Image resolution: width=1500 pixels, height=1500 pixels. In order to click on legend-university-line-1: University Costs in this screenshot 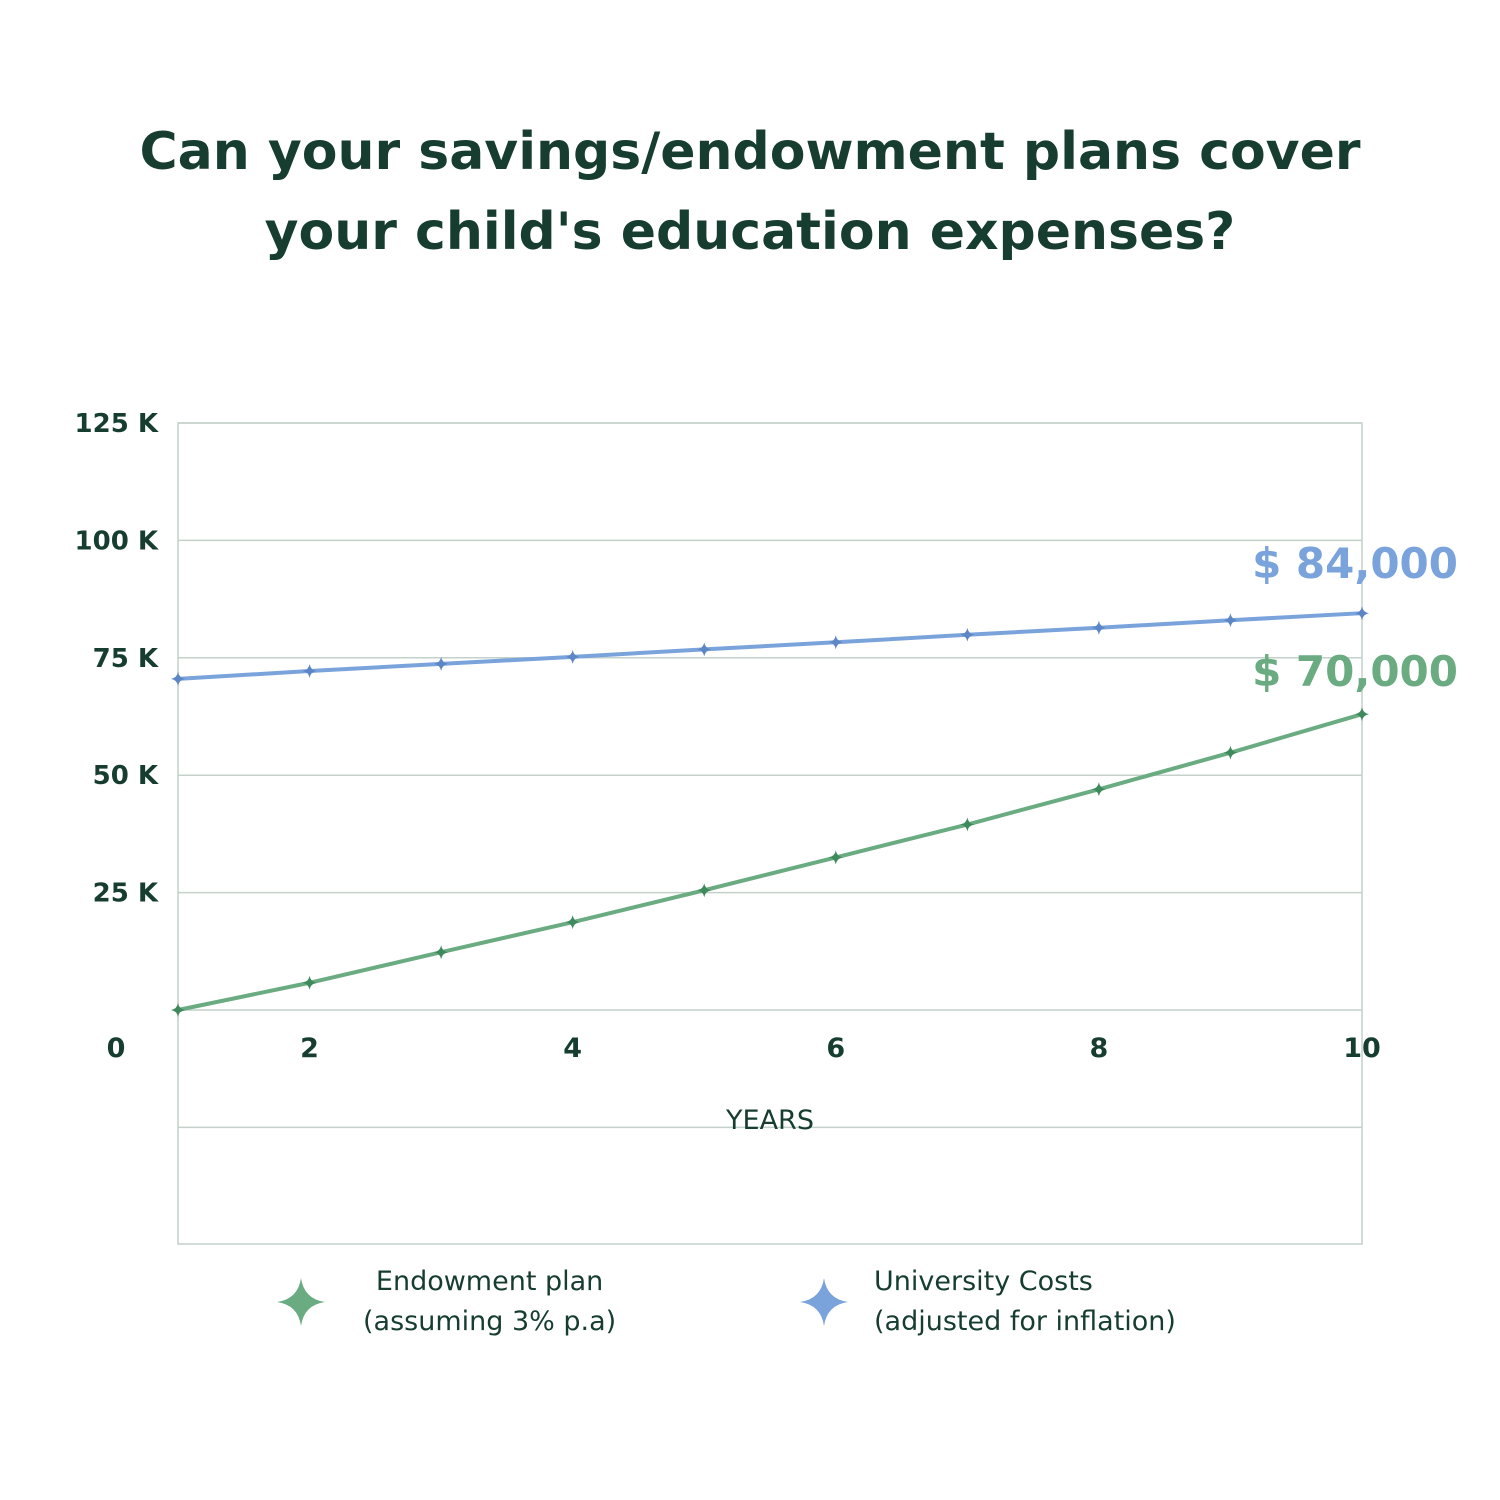, I will do `click(983, 1281)`.